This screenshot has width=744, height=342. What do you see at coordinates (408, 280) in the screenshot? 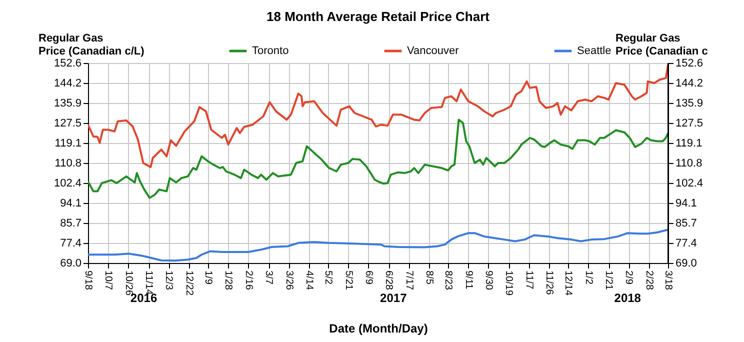
I see `x-tick-label: 7/17` at bounding box center [408, 280].